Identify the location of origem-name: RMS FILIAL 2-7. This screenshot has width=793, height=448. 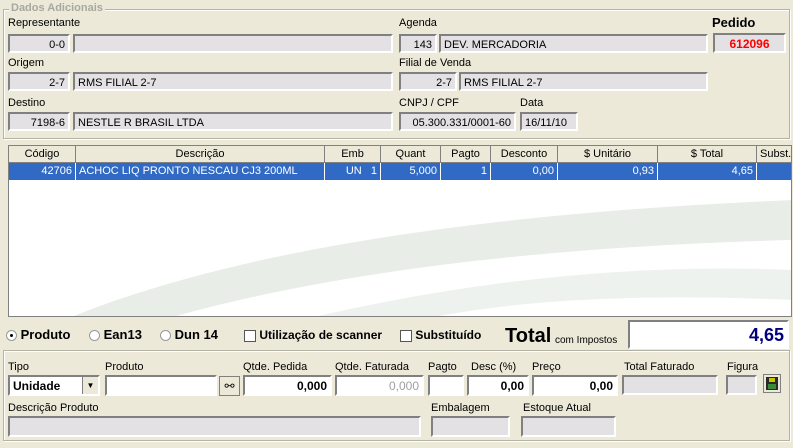
(233, 81).